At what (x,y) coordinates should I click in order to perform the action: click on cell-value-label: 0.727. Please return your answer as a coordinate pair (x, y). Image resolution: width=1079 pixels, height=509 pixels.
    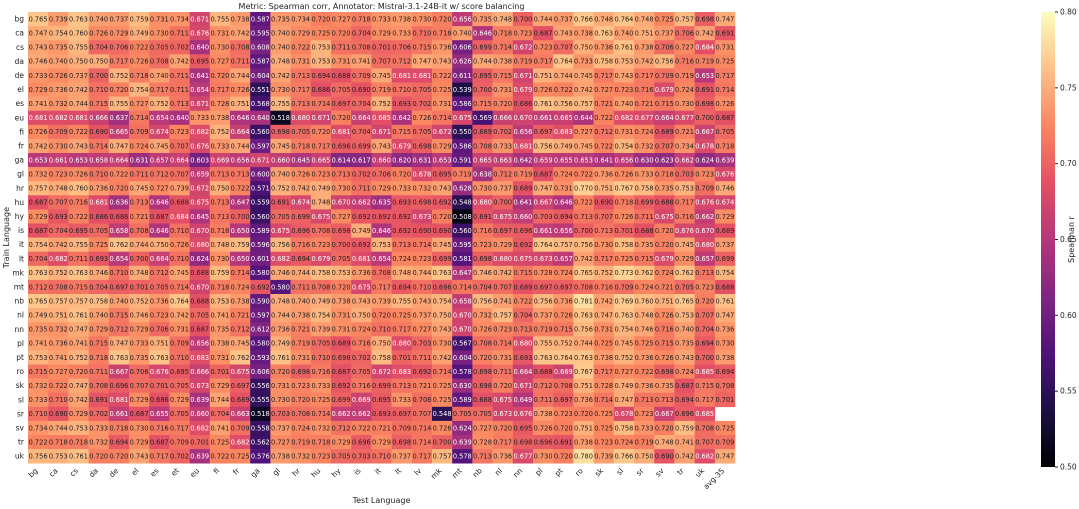
    Looking at the image, I should click on (58, 372).